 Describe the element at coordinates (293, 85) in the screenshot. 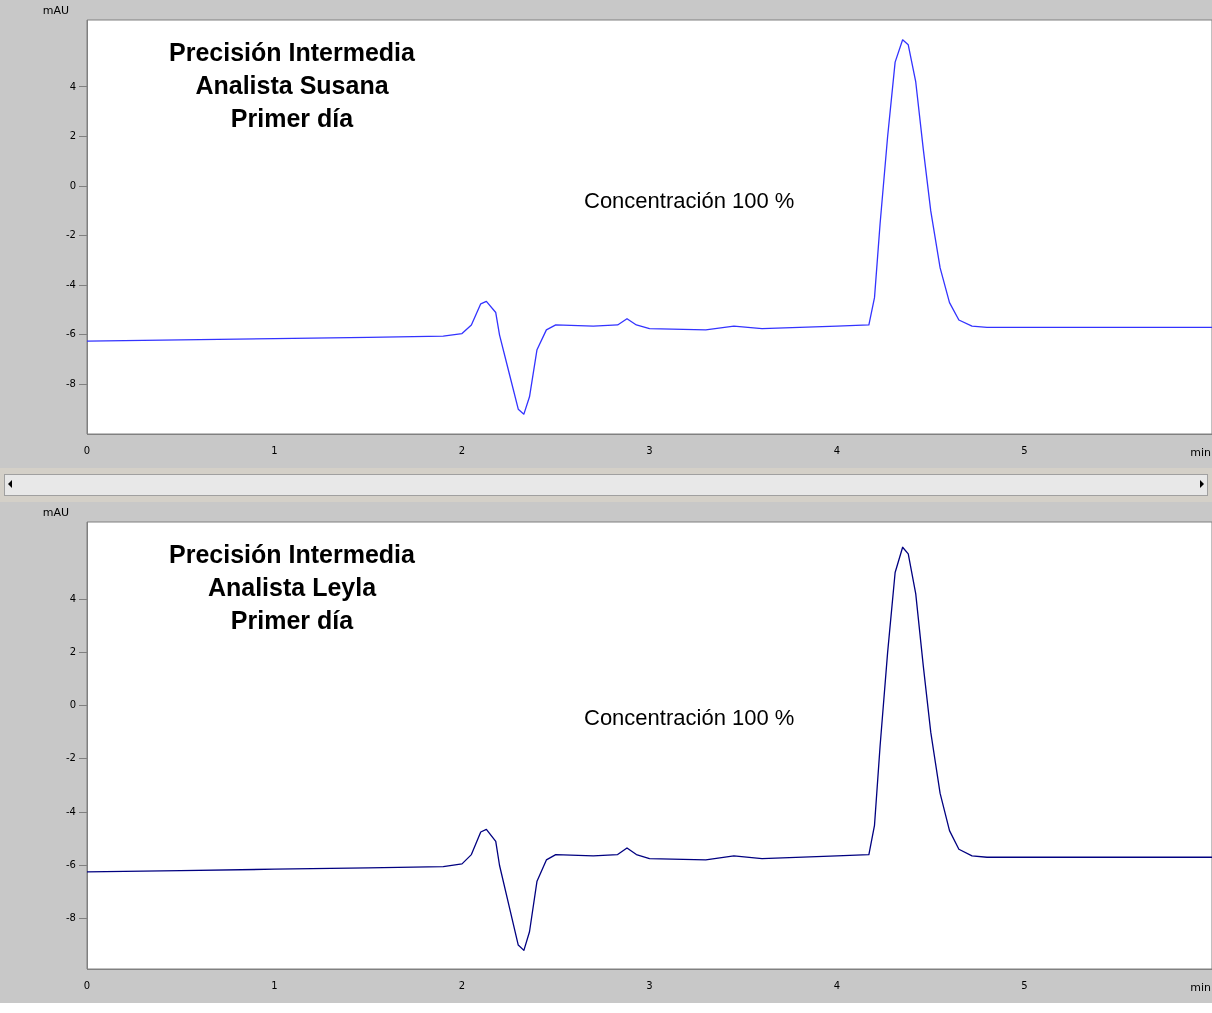

I see `text: Precisión Intermedia Analista Susana Primer día` at that location.